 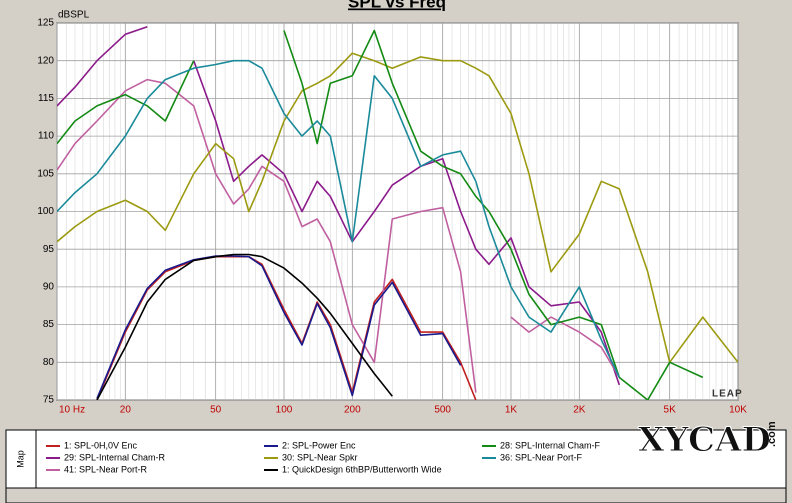 What do you see at coordinates (49, 362) in the screenshot?
I see `y-tick-label: 80` at bounding box center [49, 362].